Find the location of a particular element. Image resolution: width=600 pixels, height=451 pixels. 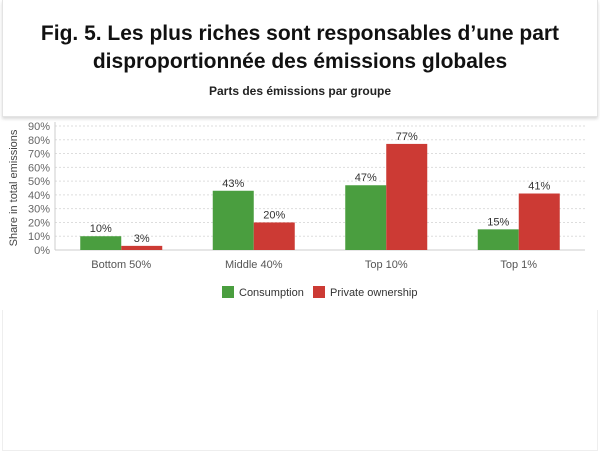

y-tick-label: 50% is located at coordinates (39, 182).